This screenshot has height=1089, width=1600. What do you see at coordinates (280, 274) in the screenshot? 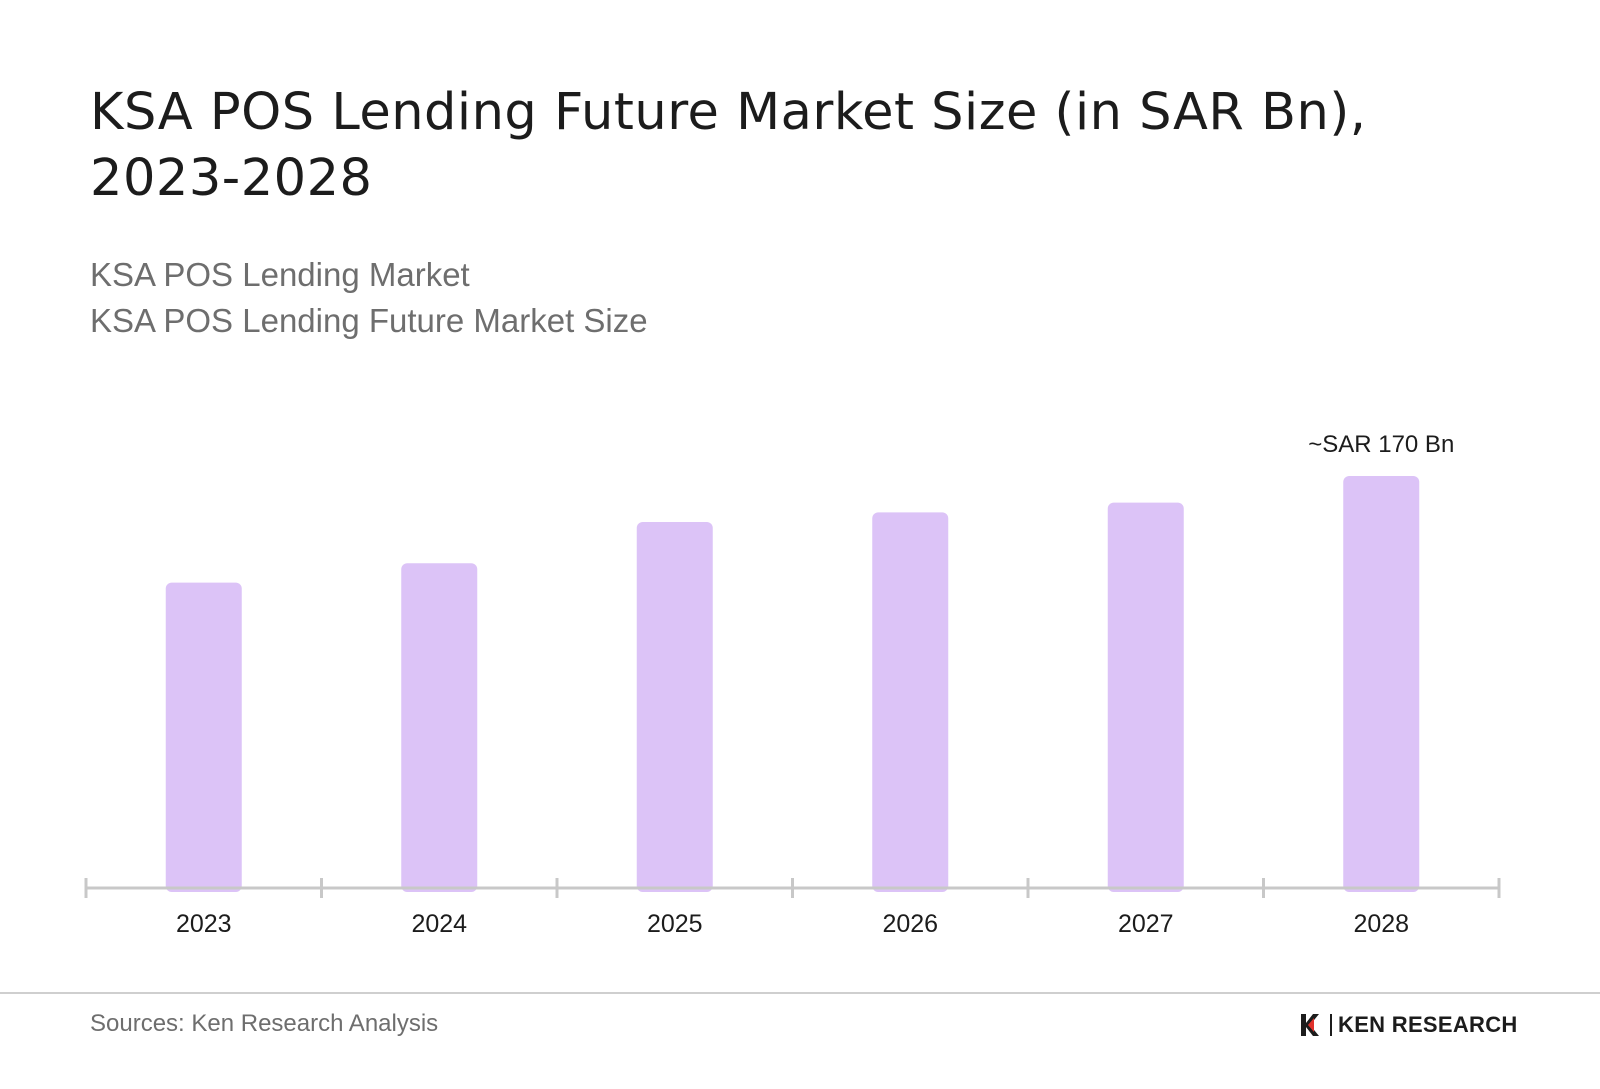
I see `subtitle-line-1: KSA POS Lending Market` at bounding box center [280, 274].